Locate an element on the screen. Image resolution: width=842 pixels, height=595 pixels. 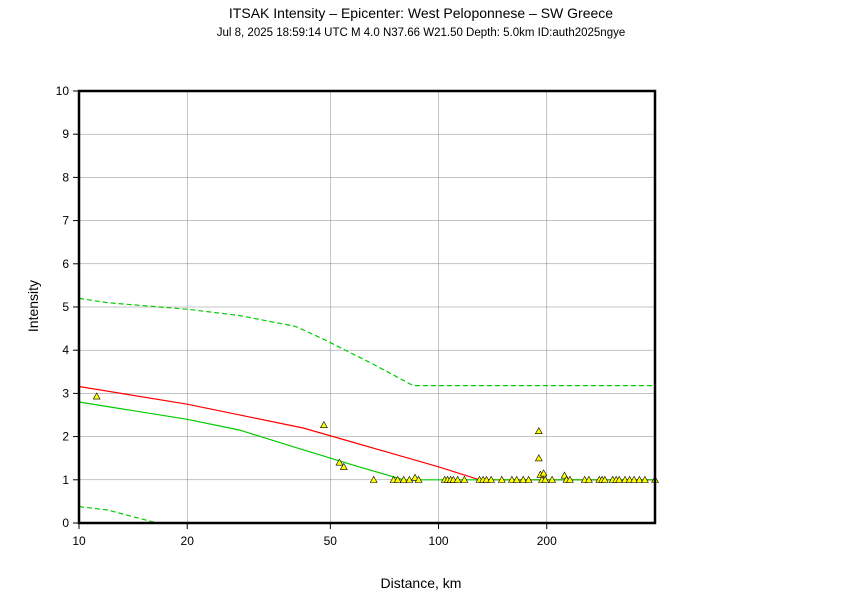
x-tick-label: 200 is located at coordinates (547, 541).